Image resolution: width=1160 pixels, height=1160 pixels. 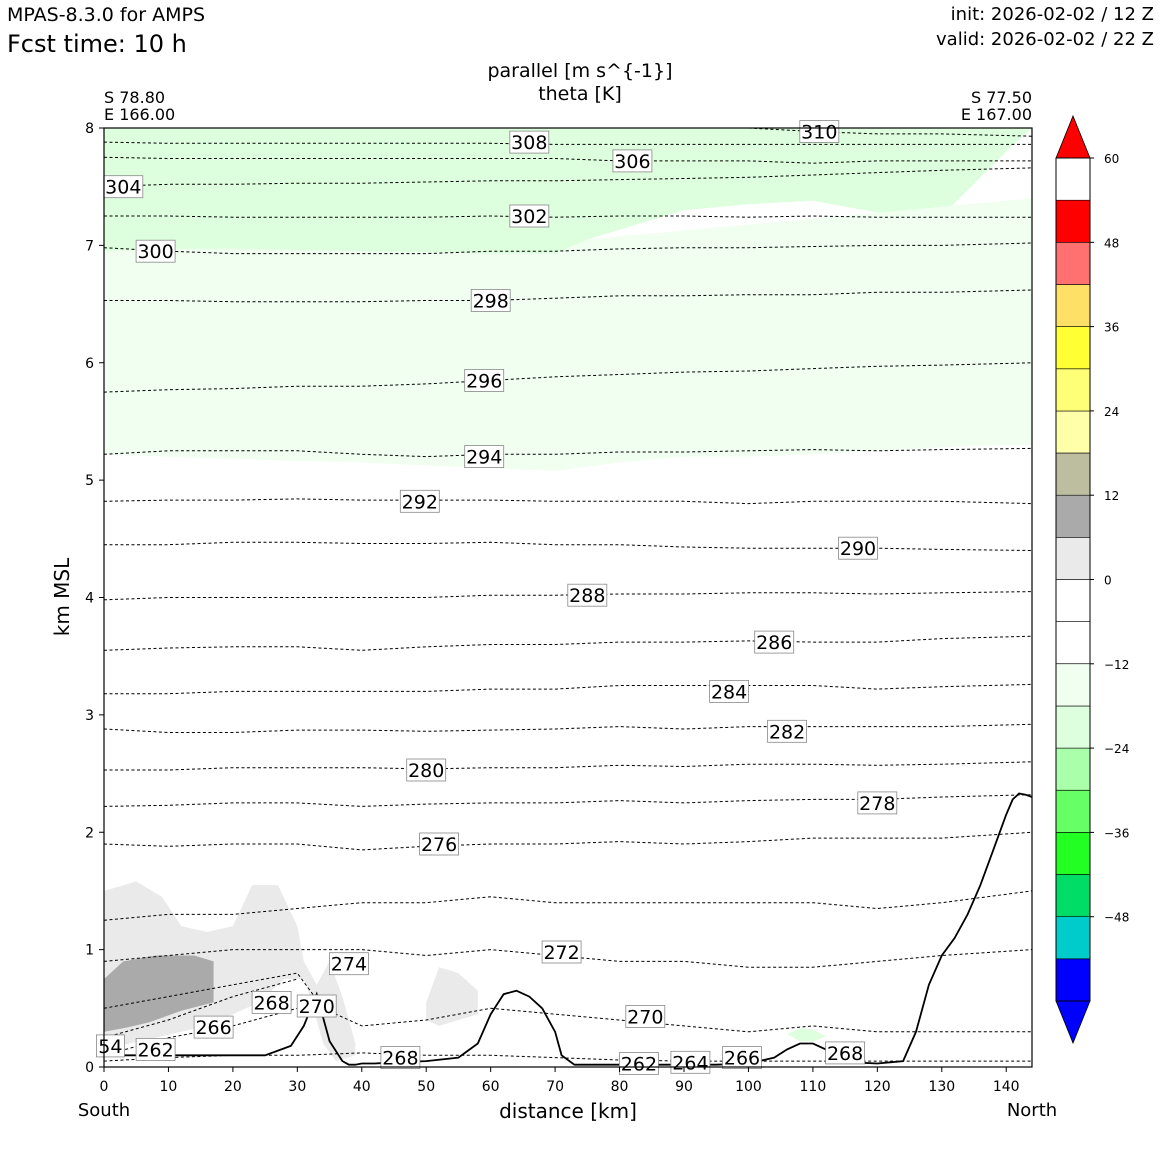 What do you see at coordinates (684, 1087) in the screenshot?
I see `x-tick-label: 90` at bounding box center [684, 1087].